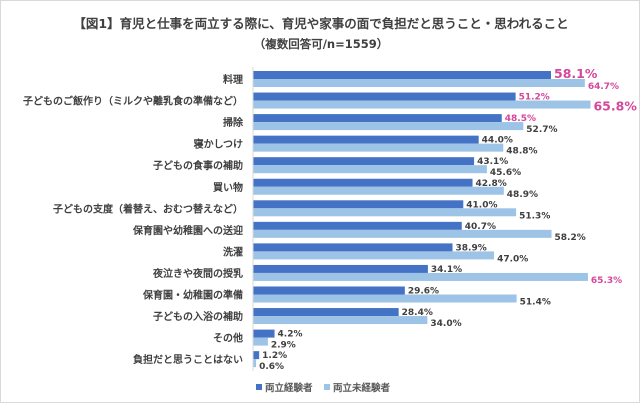 The image size is (640, 403). What do you see at coordinates (233, 122) in the screenshot?
I see `category-label: 掃除` at bounding box center [233, 122].